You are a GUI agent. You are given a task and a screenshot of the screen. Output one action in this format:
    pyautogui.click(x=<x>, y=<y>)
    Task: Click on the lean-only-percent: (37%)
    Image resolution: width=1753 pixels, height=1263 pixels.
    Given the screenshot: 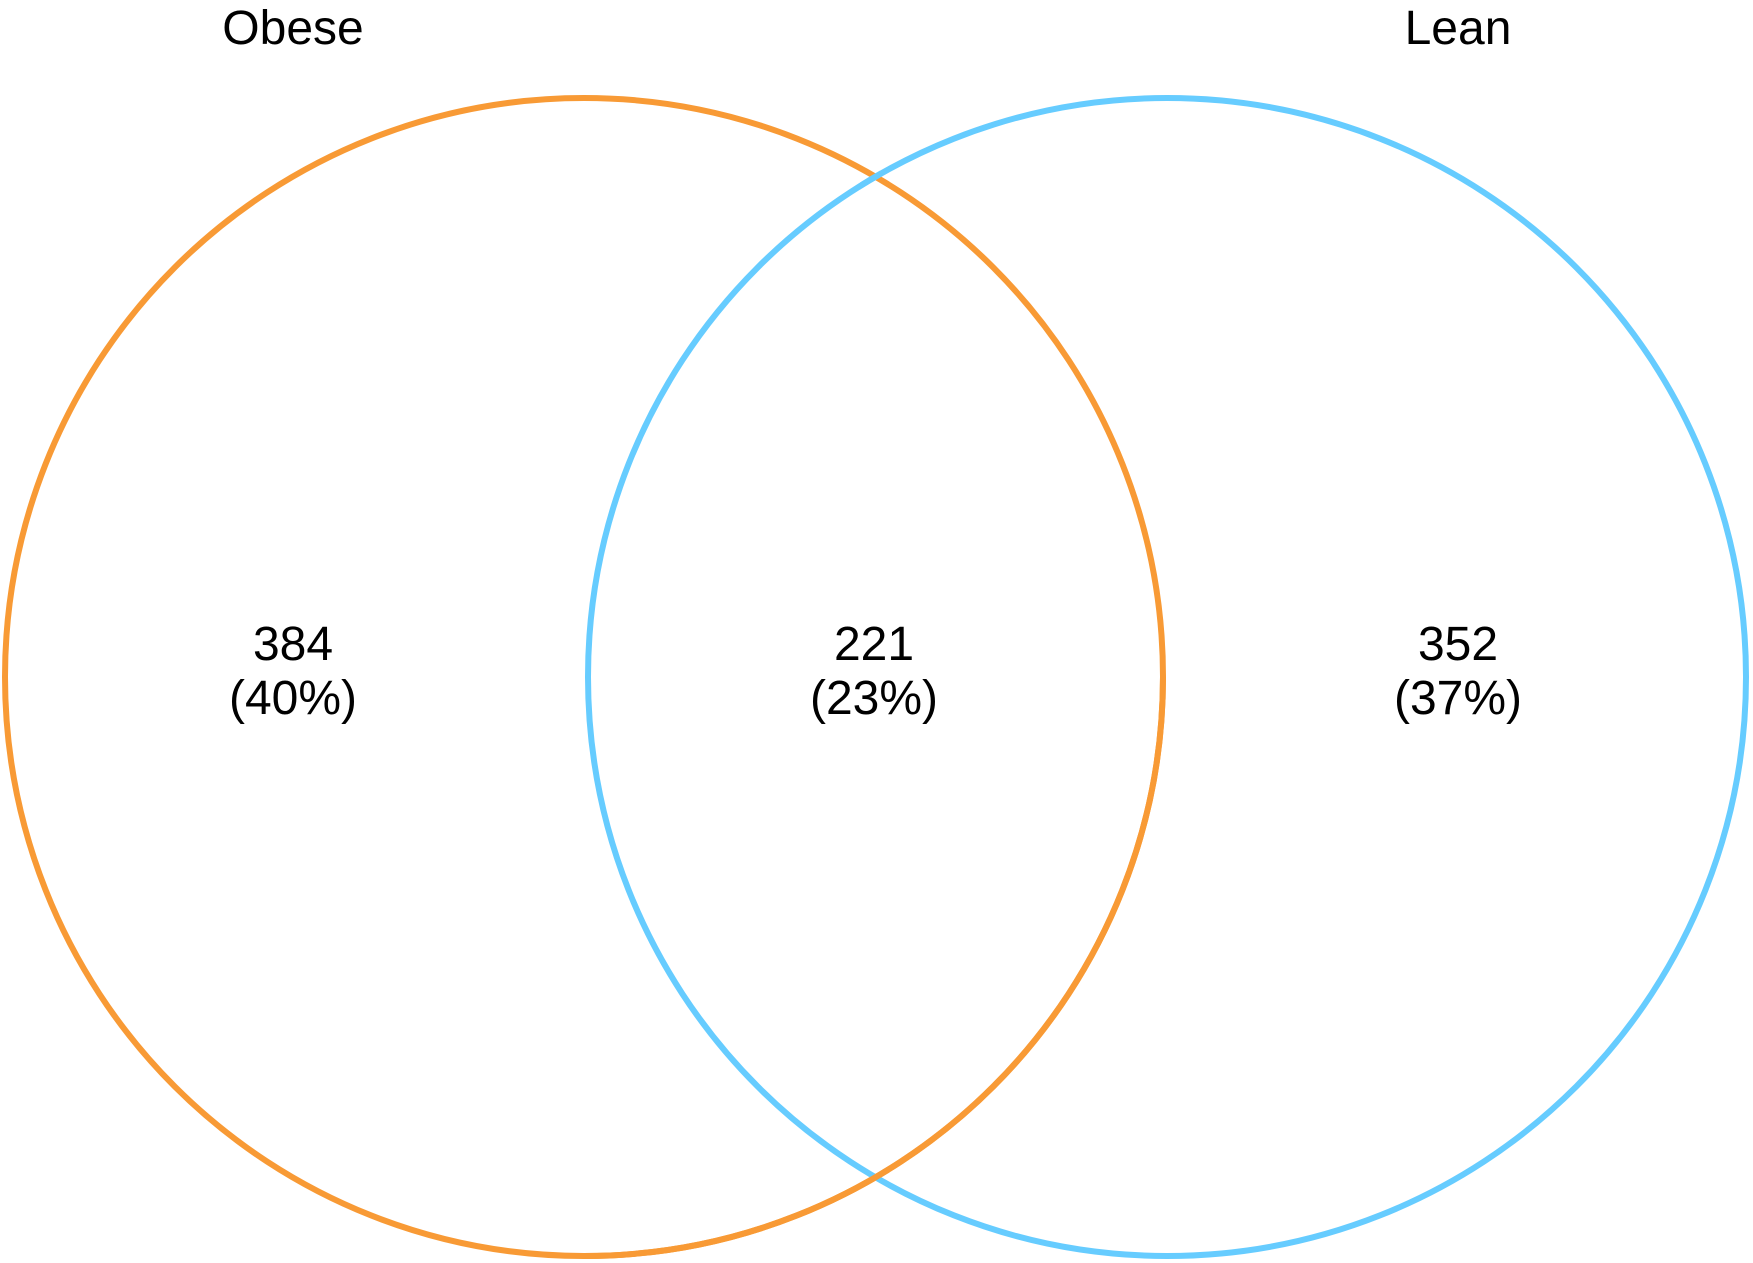 What is the action you would take?
    pyautogui.click(x=1458, y=698)
    